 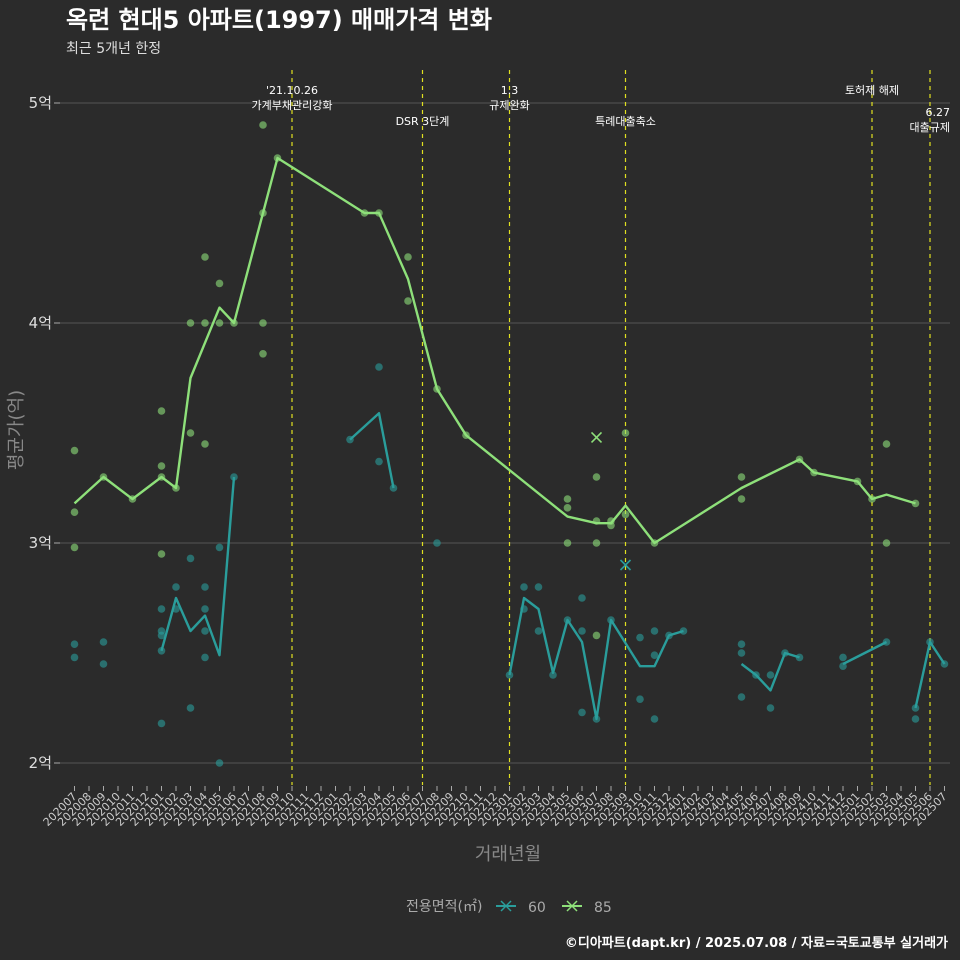 What do you see at coordinates (444, 907) in the screenshot?
I see `legend-title: 전용면적(㎡)` at bounding box center [444, 907].